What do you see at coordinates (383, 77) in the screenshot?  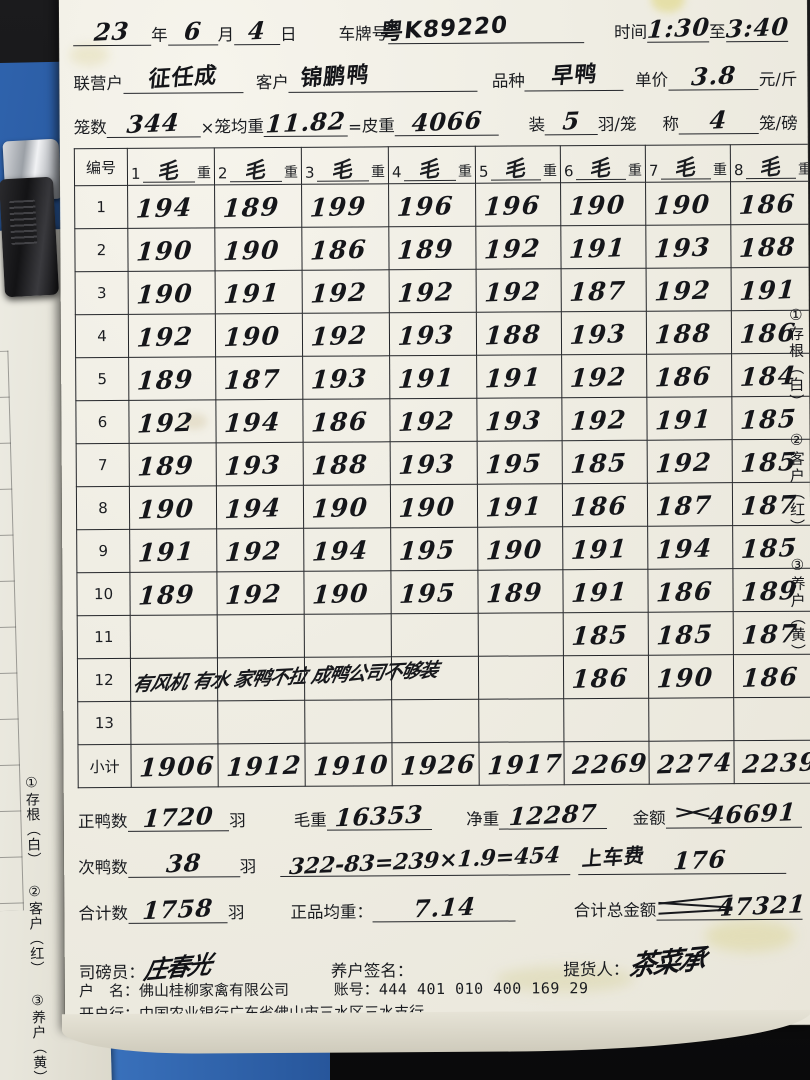 I see `customer-field: 锦鹏鸭` at bounding box center [383, 77].